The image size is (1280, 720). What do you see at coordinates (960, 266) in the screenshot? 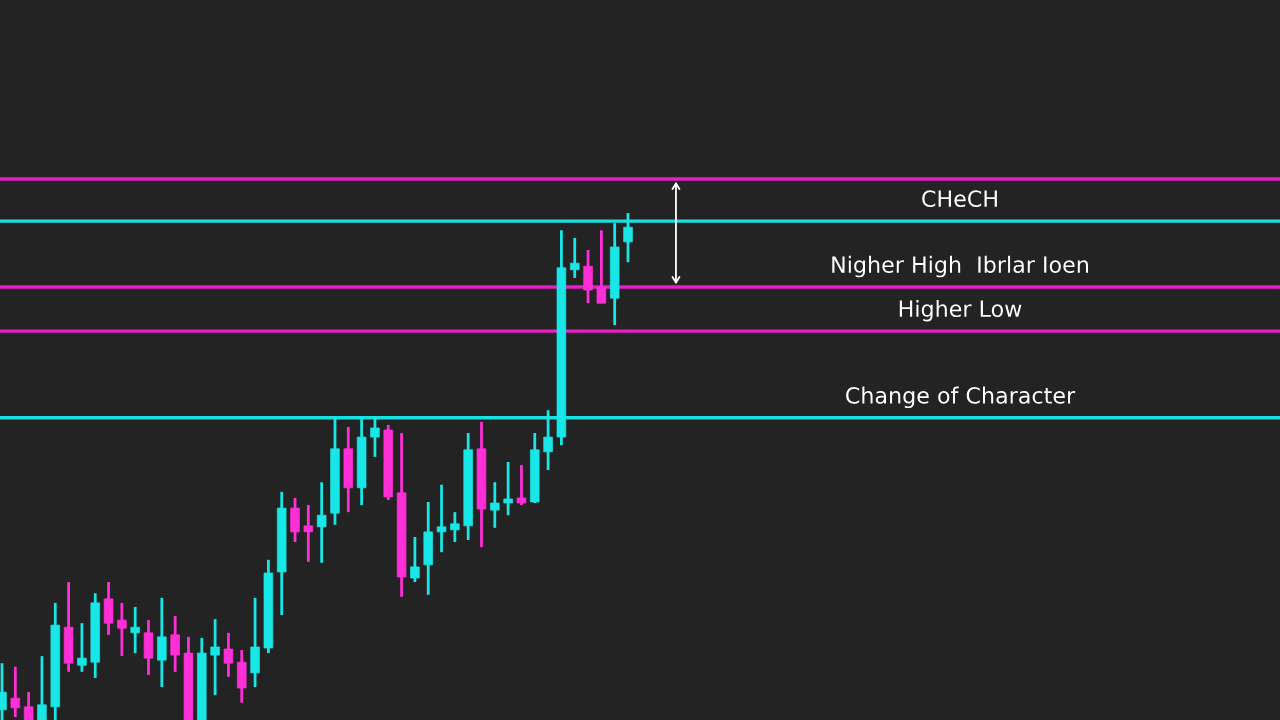
I see `ref-line-label: Nigher High Ibrlar Ioen` at bounding box center [960, 266].